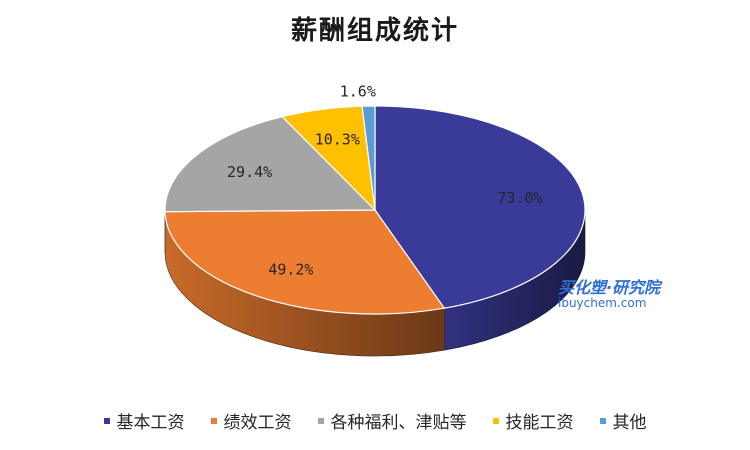 The width and height of the screenshot is (750, 450). Describe the element at coordinates (519, 198) in the screenshot. I see `data-label-basic: 73.0%` at that location.